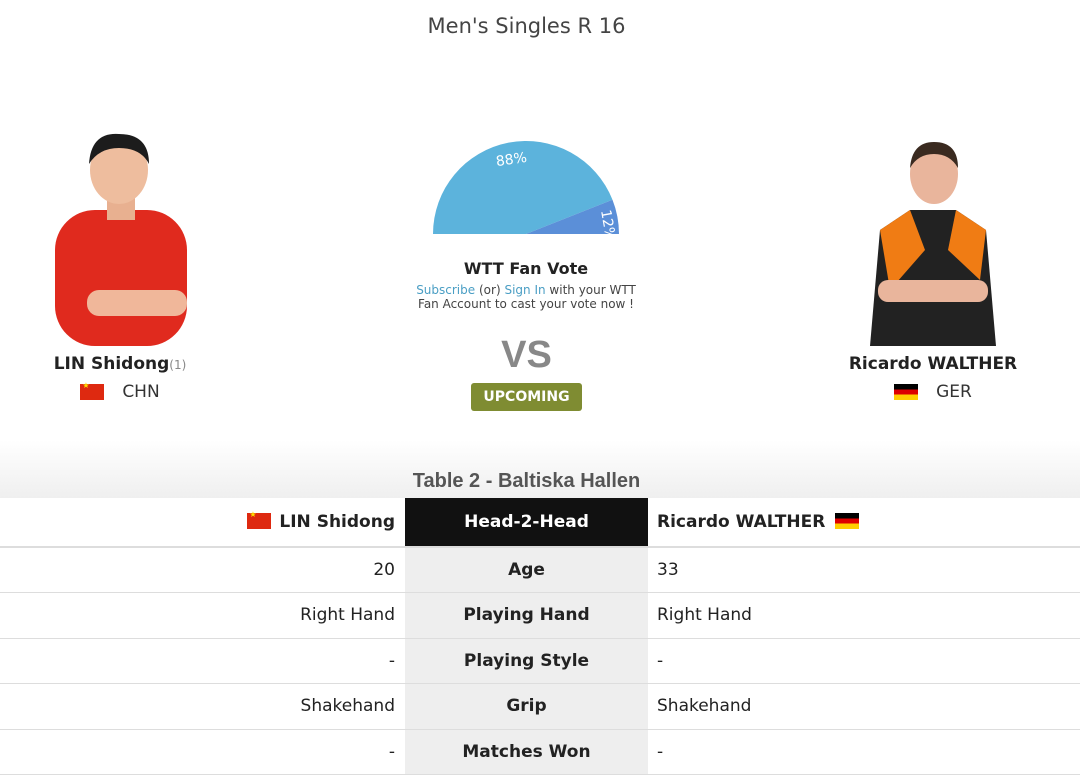  What do you see at coordinates (526, 268) in the screenshot?
I see `fan-vote-title: WTT Fan Vote` at bounding box center [526, 268].